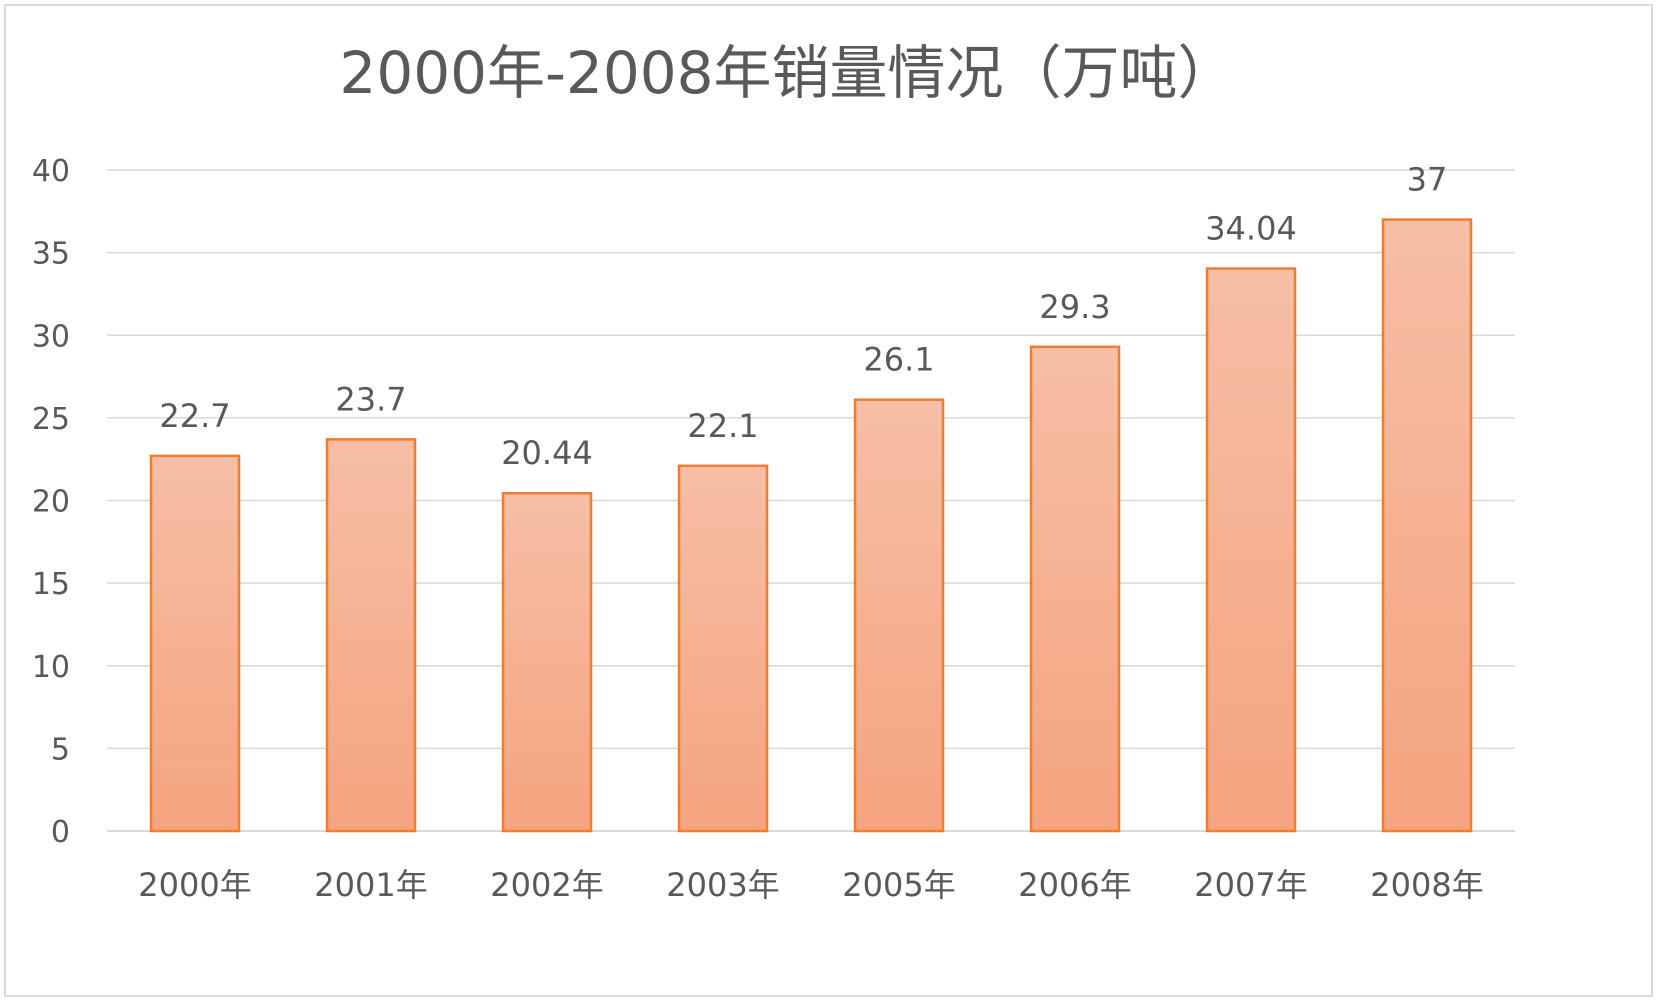  Describe the element at coordinates (1251, 228) in the screenshot. I see `data-label-6: 34.04` at that location.